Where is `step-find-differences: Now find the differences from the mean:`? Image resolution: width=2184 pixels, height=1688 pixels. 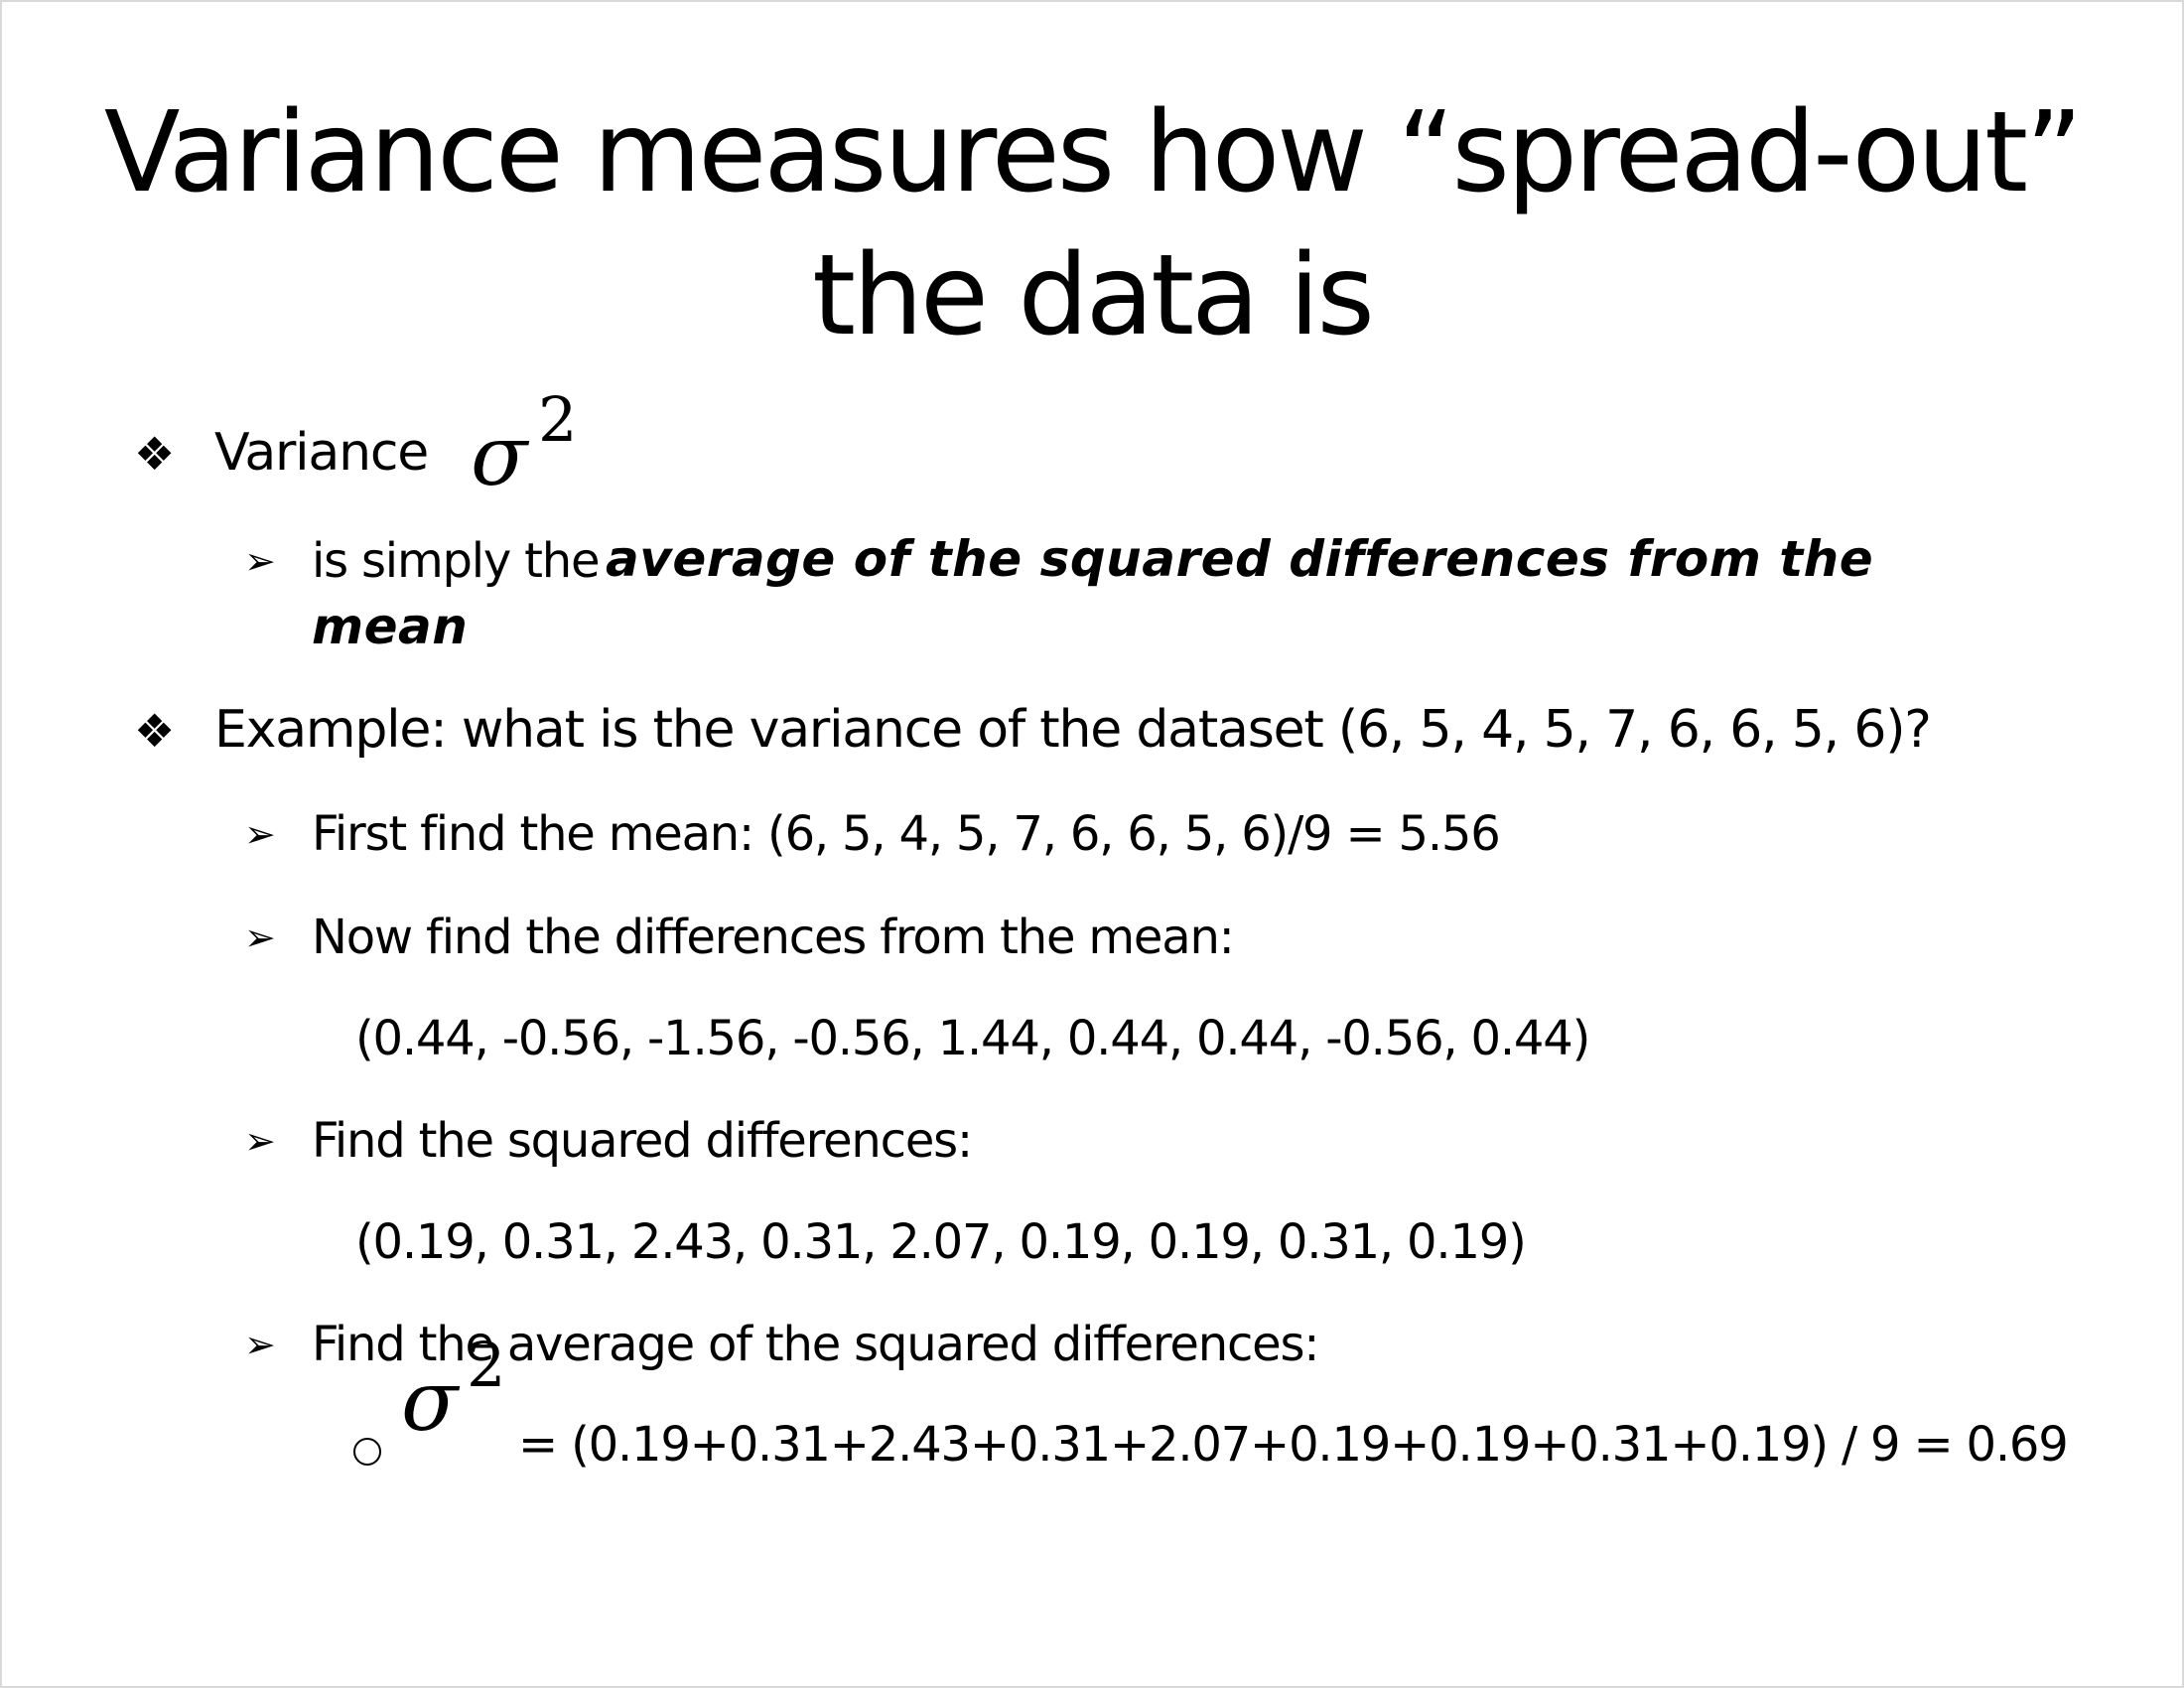
step-find-differences: Now find the differences from the mean: is located at coordinates (773, 937).